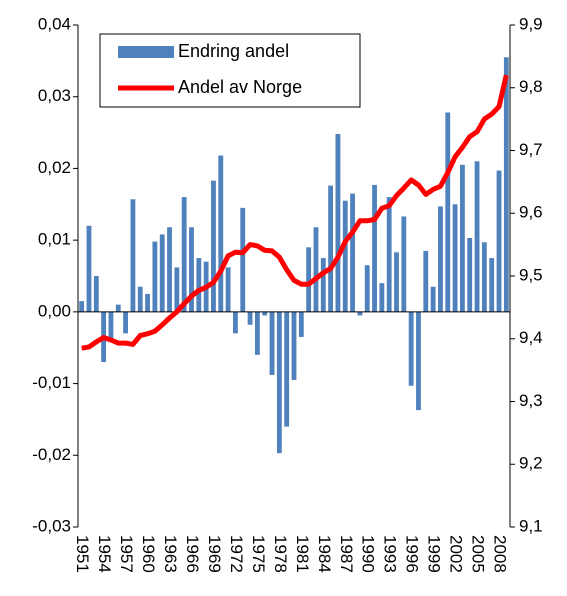 This screenshot has height=596, width=567. What do you see at coordinates (82, 554) in the screenshot?
I see `x-tick-label: 1951` at bounding box center [82, 554].